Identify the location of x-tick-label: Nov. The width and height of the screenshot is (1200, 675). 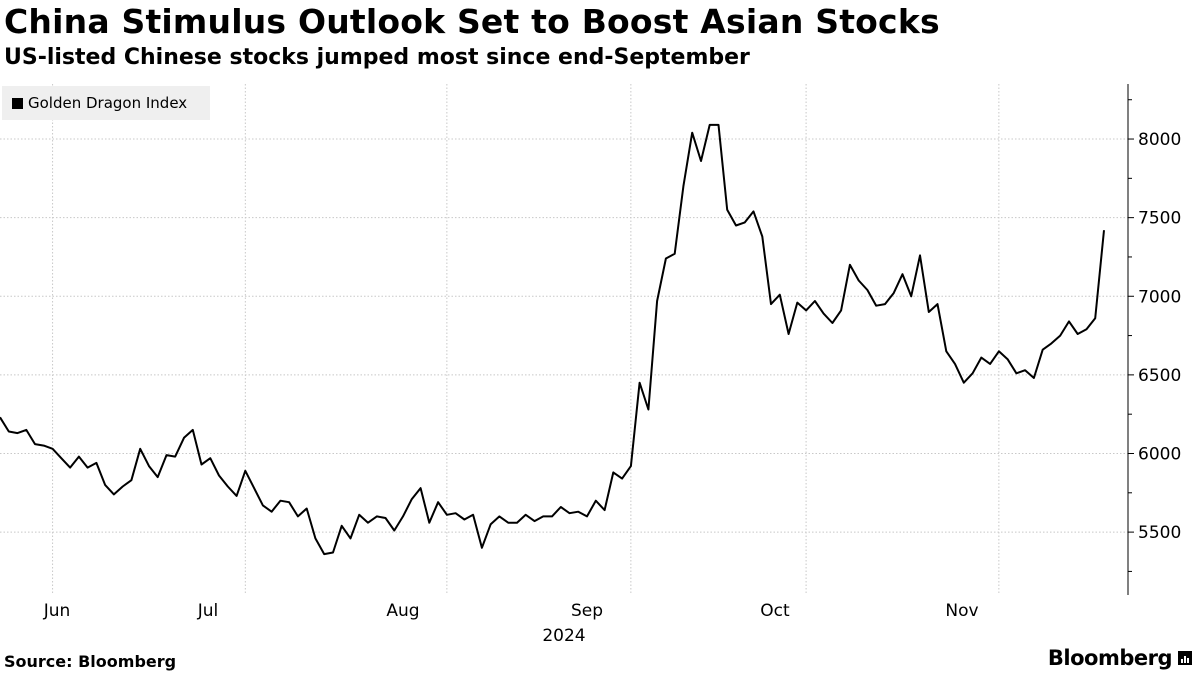
(961, 611).